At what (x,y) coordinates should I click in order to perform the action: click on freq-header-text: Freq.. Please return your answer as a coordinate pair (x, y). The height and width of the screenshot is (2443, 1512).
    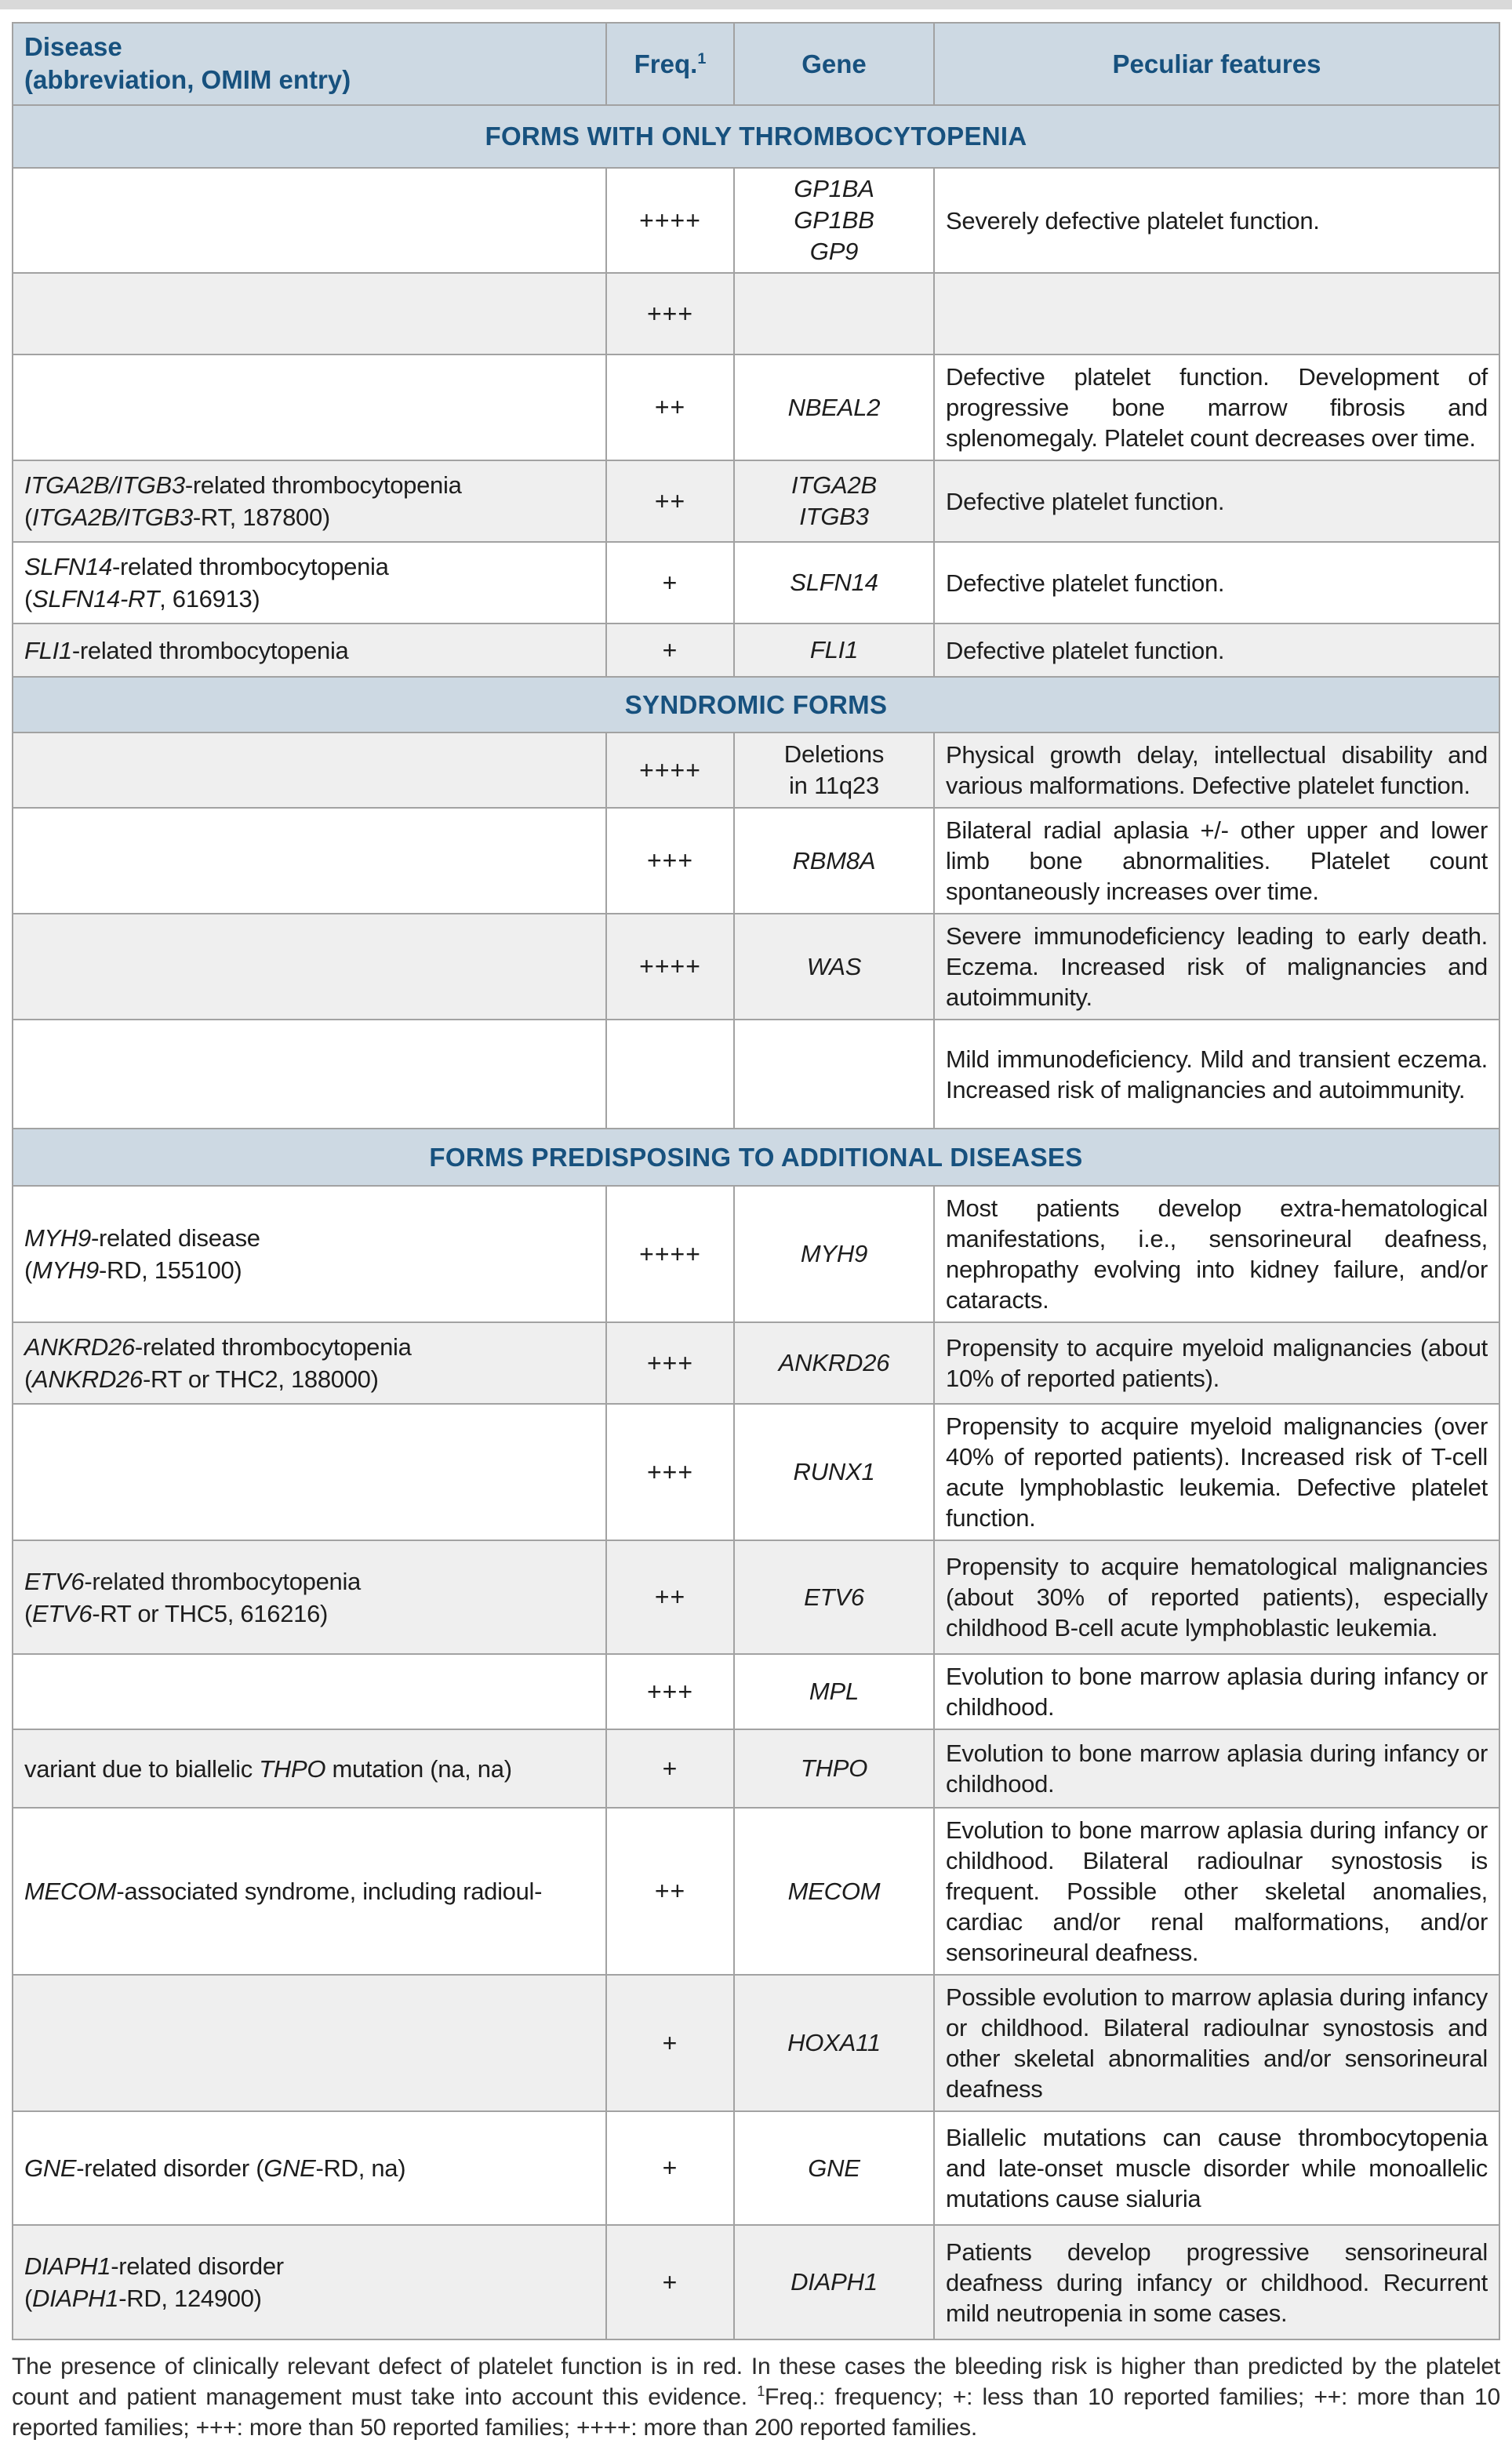
    Looking at the image, I should click on (666, 63).